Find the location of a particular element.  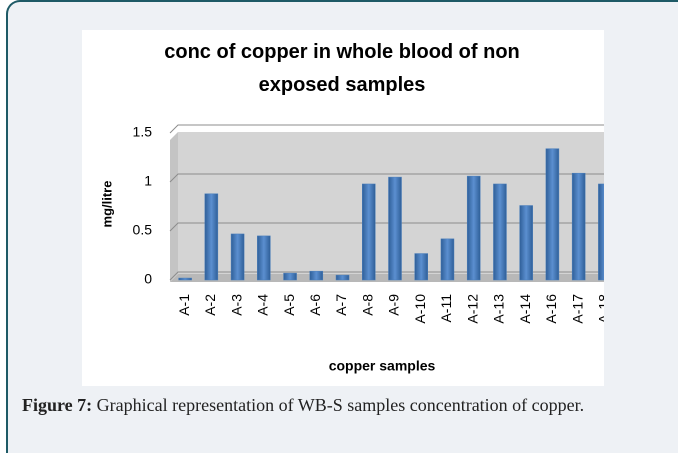

caption-label: Figure 7: is located at coordinates (57, 405).